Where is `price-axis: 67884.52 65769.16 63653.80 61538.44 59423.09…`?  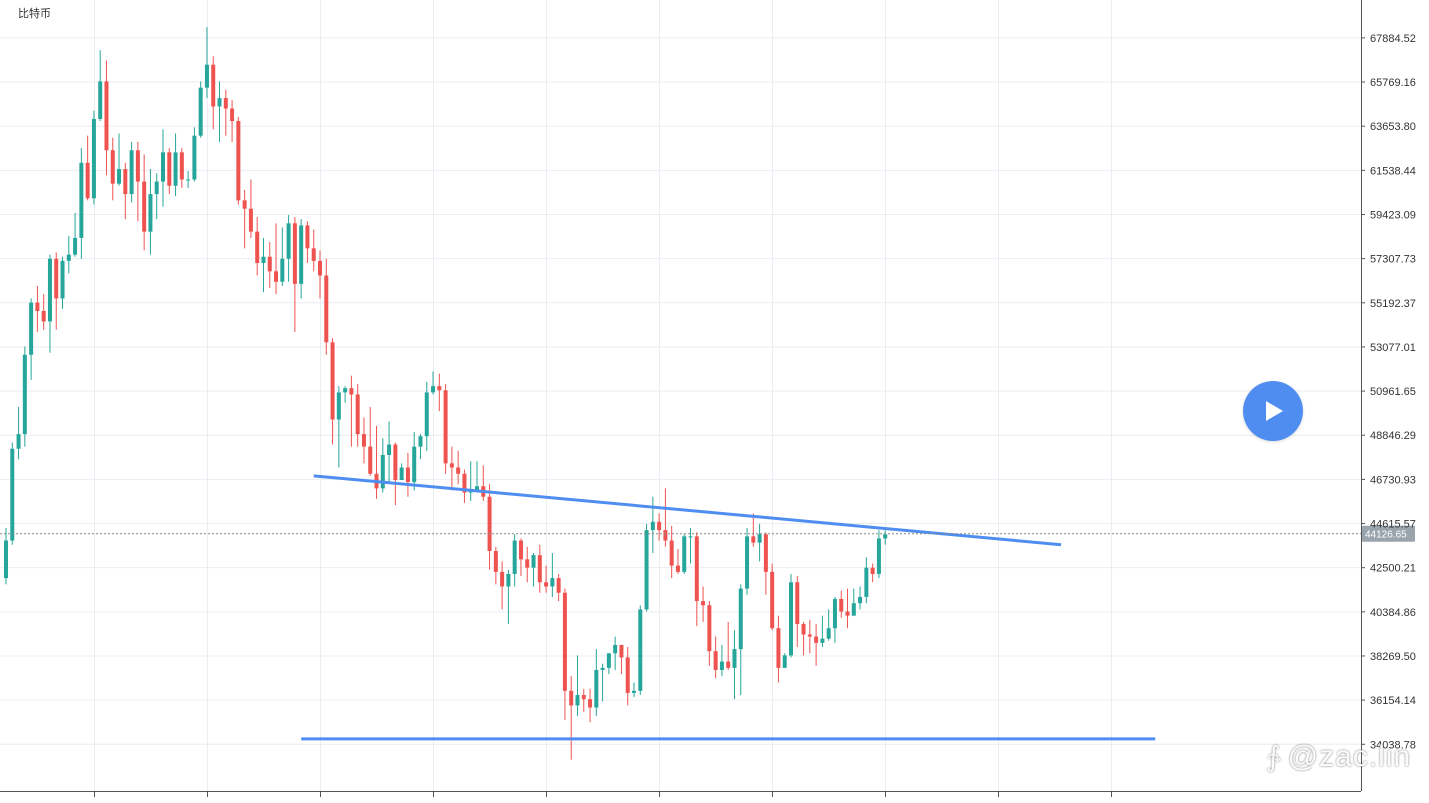
price-axis: 67884.52 65769.16 63653.80 61538.44 59423.09… is located at coordinates (1388, 395).